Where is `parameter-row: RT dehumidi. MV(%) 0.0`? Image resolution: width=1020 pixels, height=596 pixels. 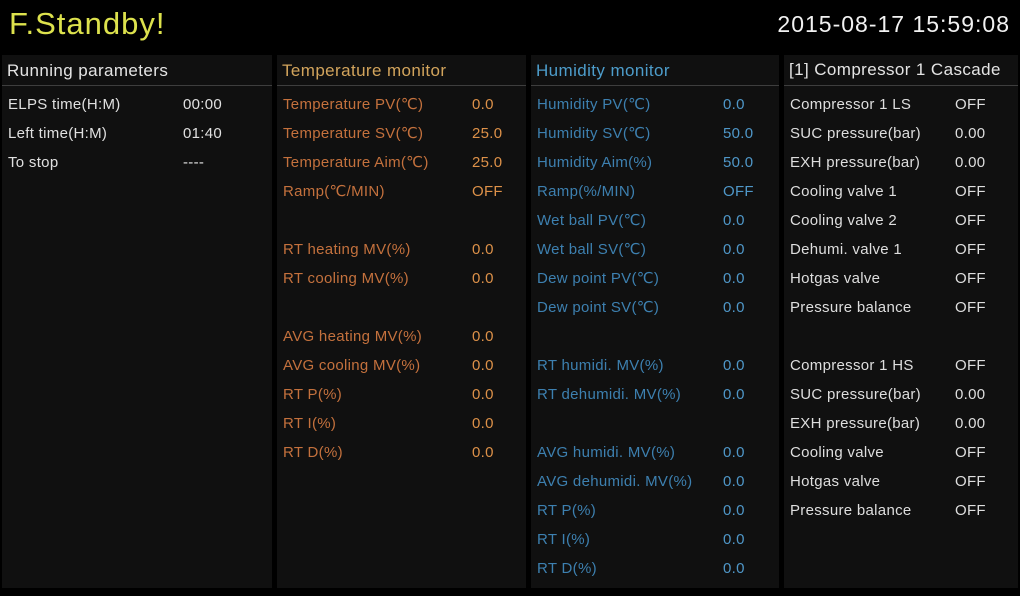 parameter-row: RT dehumidi. MV(%) 0.0 is located at coordinates (655, 394).